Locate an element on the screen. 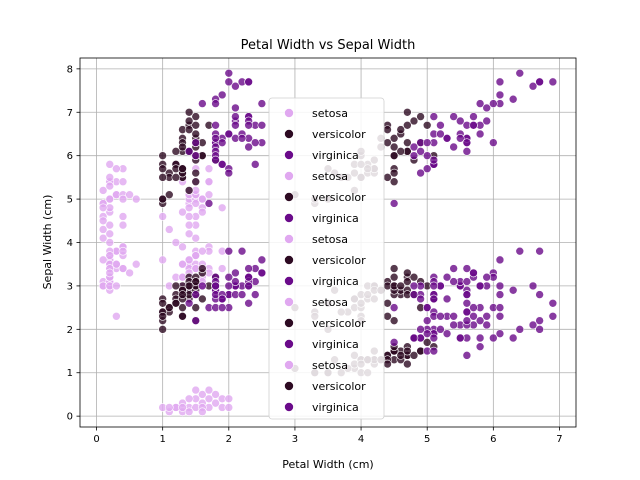 The image size is (640, 480). y-tick-label: 2 is located at coordinates (70, 330).